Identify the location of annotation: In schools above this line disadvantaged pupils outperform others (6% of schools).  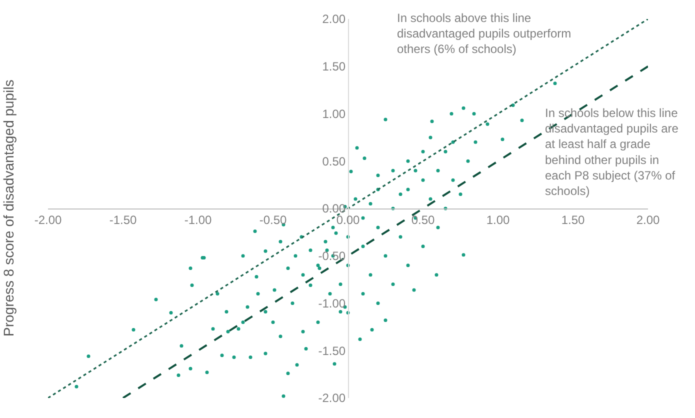
(484, 33).